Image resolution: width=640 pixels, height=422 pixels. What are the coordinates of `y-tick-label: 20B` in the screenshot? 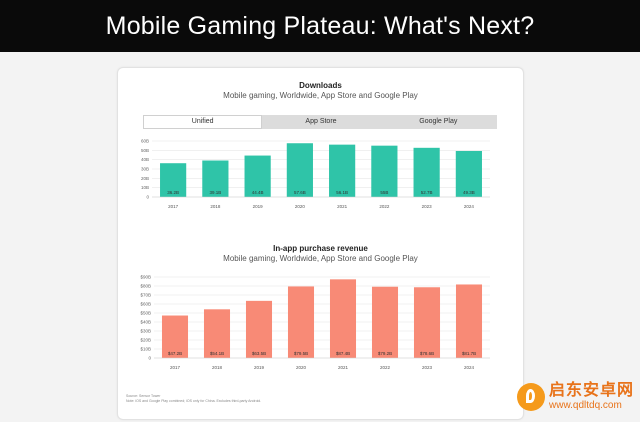 It's located at (145, 178).